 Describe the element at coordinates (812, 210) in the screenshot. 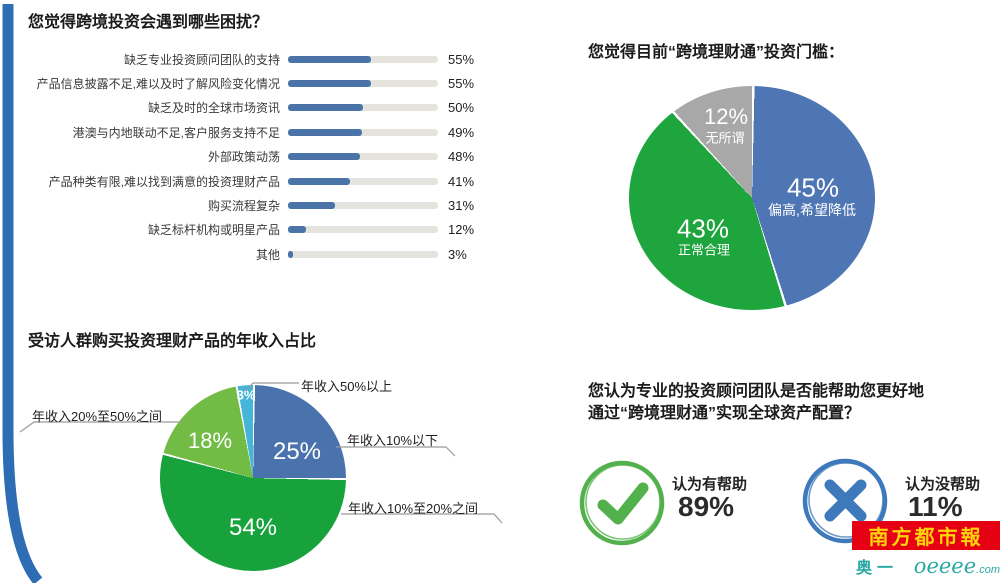

I see `threshold-slice-label: 偏高,希望降低` at that location.